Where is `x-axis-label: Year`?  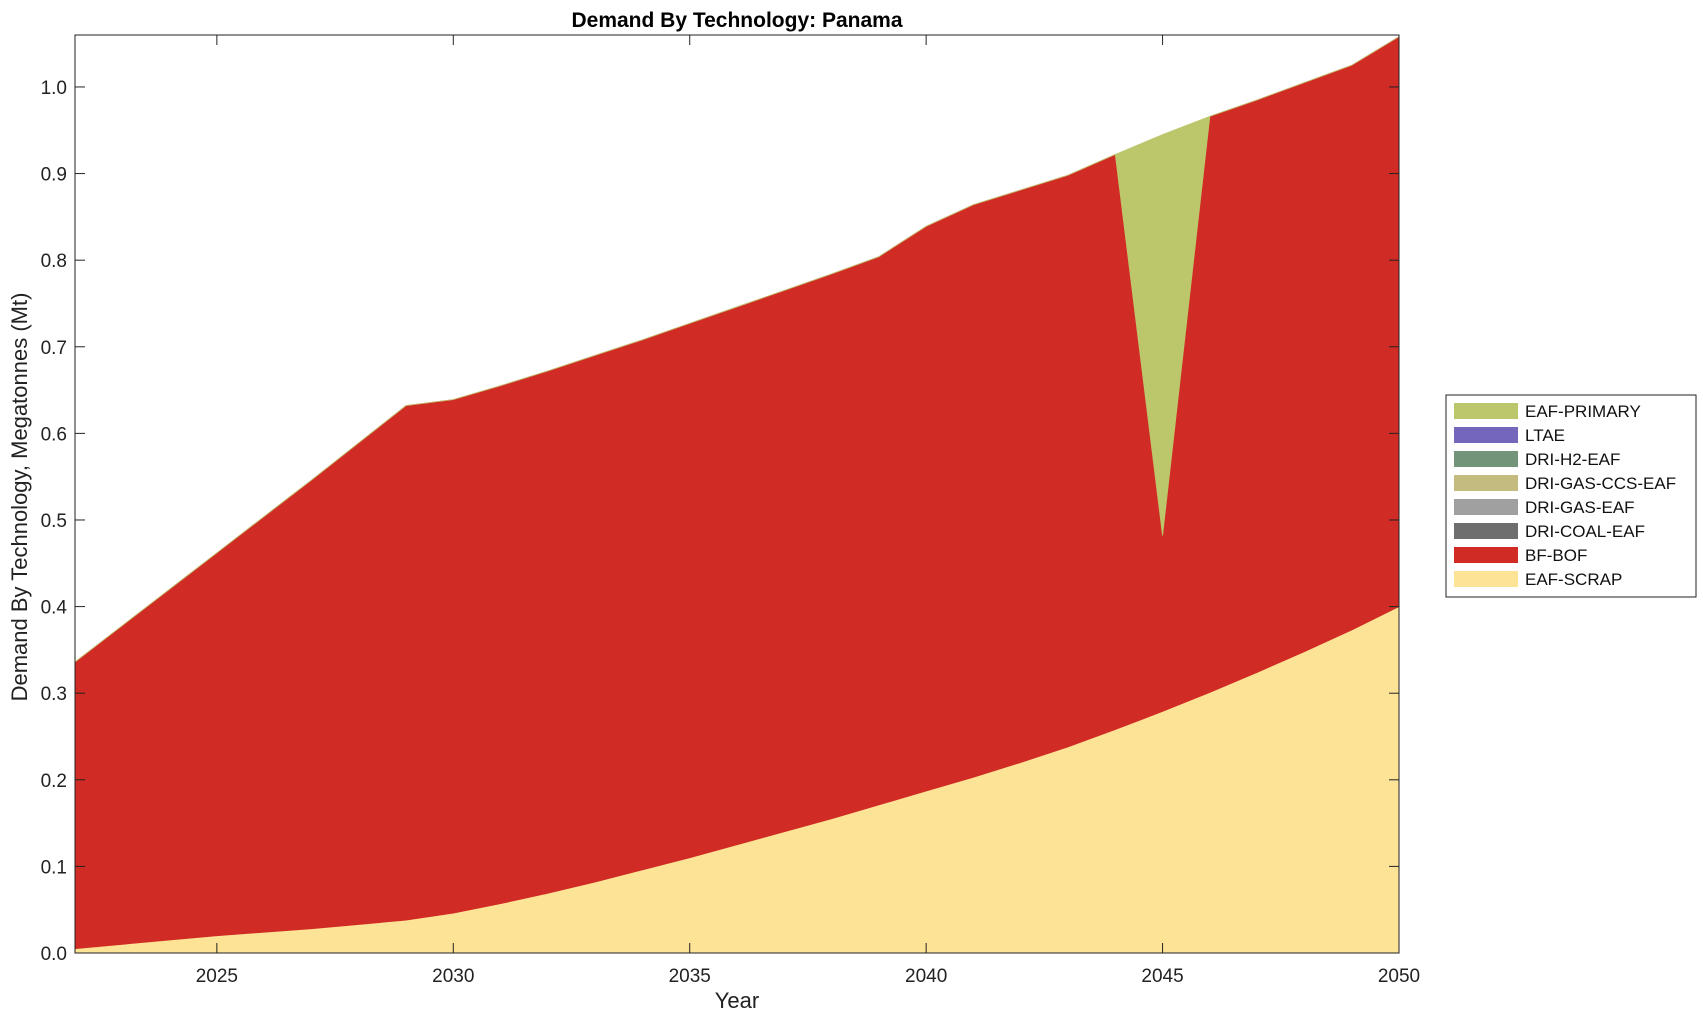 x-axis-label: Year is located at coordinates (737, 1000).